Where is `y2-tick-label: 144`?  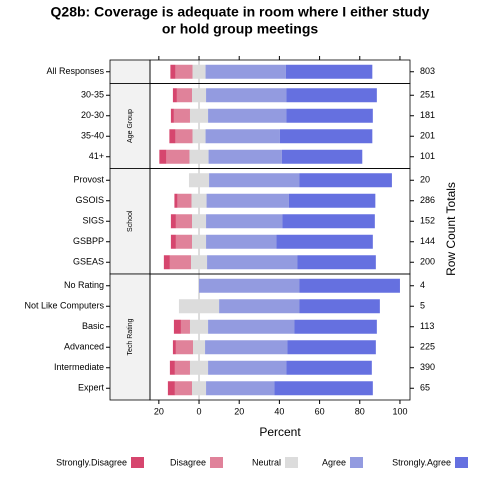 y2-tick-label: 144 is located at coordinates (427, 241).